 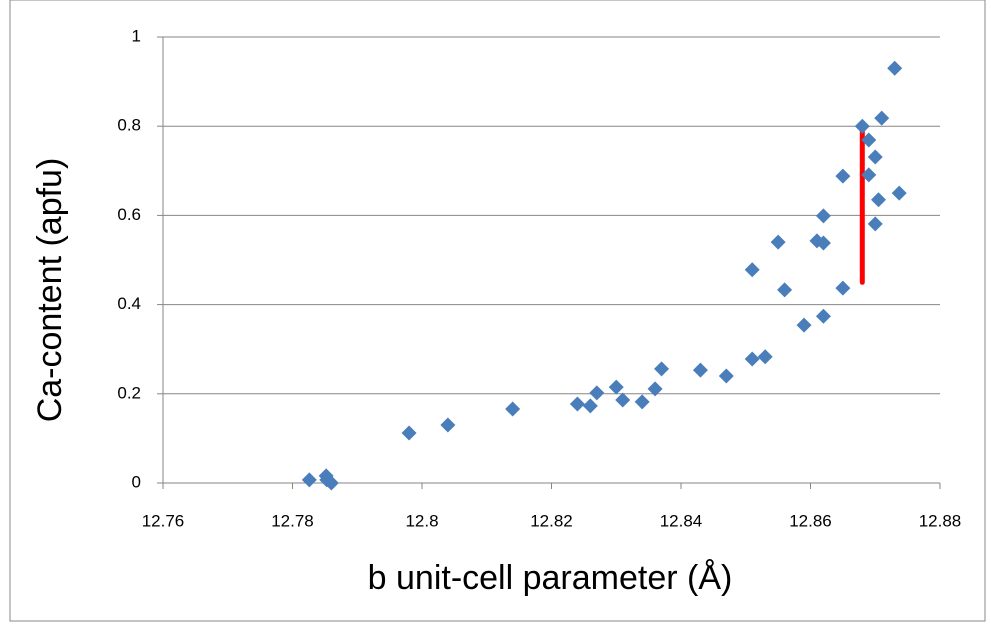 I want to click on x-tick-label: 12.76, so click(x=163, y=520).